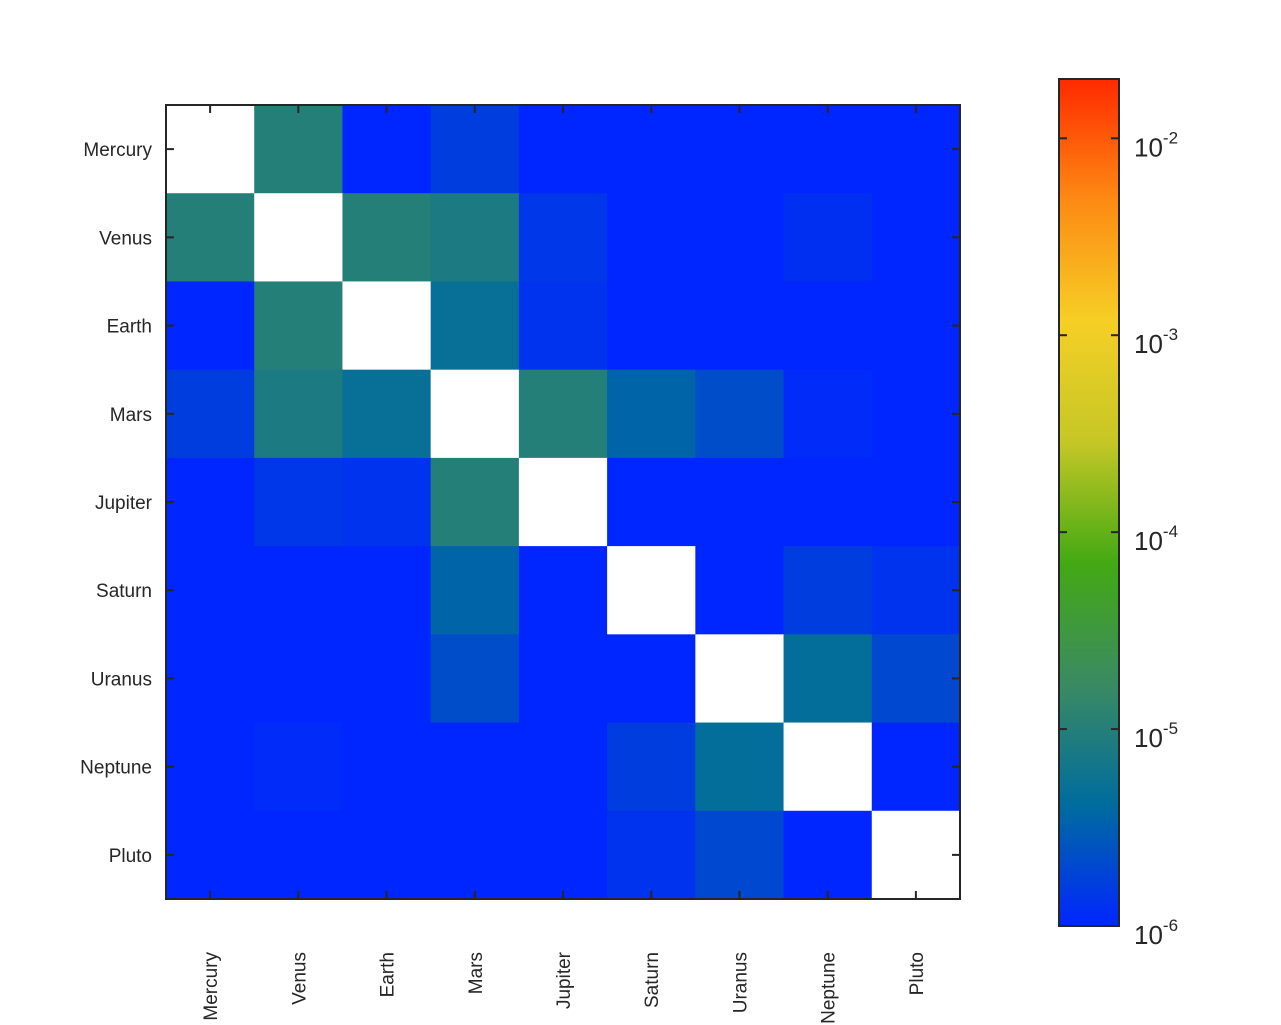 Image resolution: width=1281 pixels, height=1025 pixels. Describe the element at coordinates (1170, 334) in the screenshot. I see `colorbar-tick-exponent: -3` at that location.